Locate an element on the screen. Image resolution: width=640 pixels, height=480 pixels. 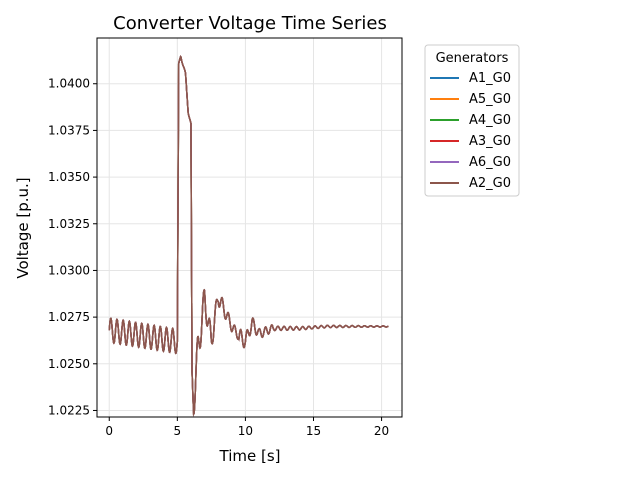
legend-label: A4_G0 is located at coordinates (490, 120).